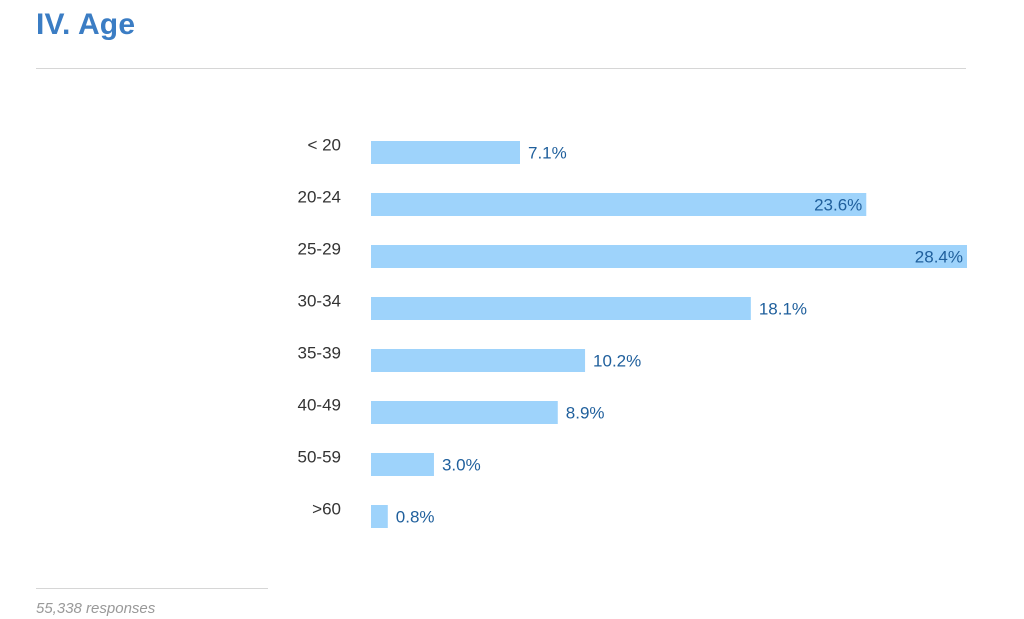  I want to click on title-divider, so click(501, 68).